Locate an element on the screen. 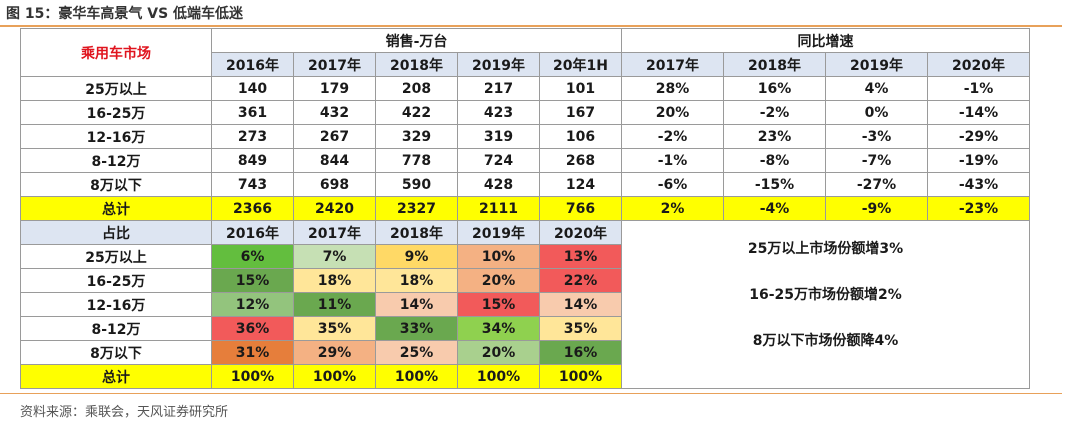  total-sales-cell: 2327 is located at coordinates (416, 208).